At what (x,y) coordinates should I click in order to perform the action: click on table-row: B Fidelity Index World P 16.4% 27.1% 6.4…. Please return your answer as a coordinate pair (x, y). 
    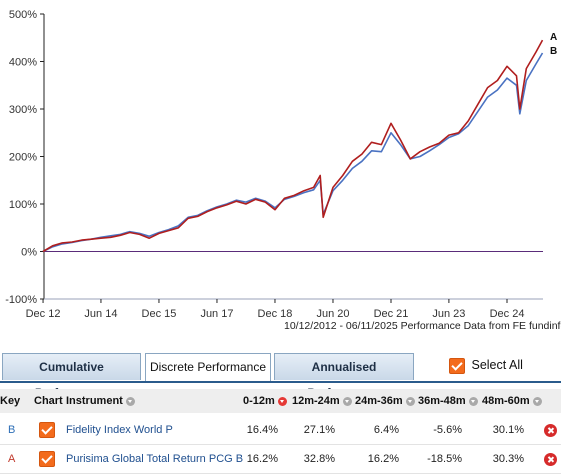
    Looking at the image, I should click on (280, 430).